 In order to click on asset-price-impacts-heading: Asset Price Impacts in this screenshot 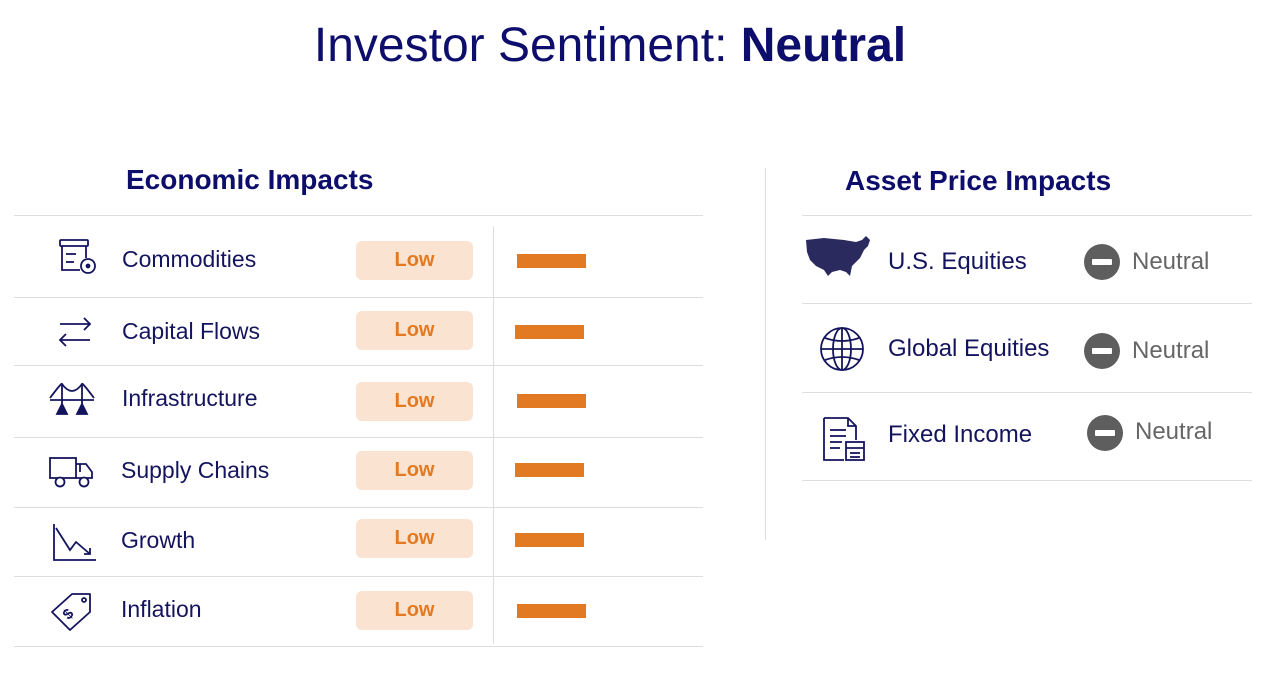, I will do `click(978, 180)`.